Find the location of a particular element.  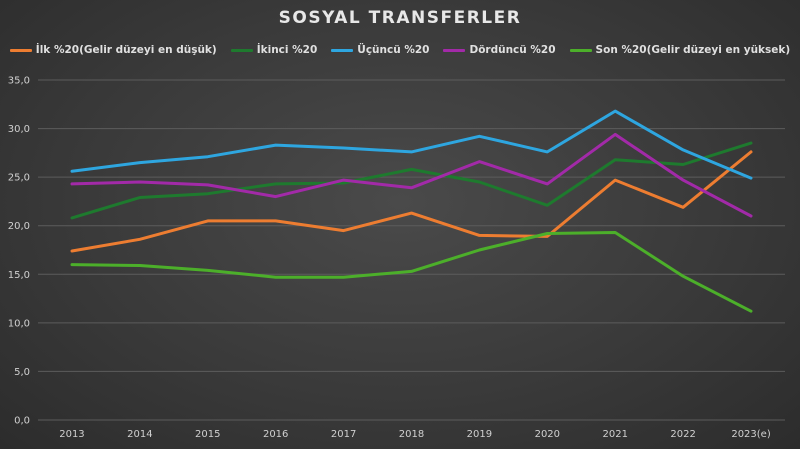

x-tick-label: 2016 is located at coordinates (275, 434).